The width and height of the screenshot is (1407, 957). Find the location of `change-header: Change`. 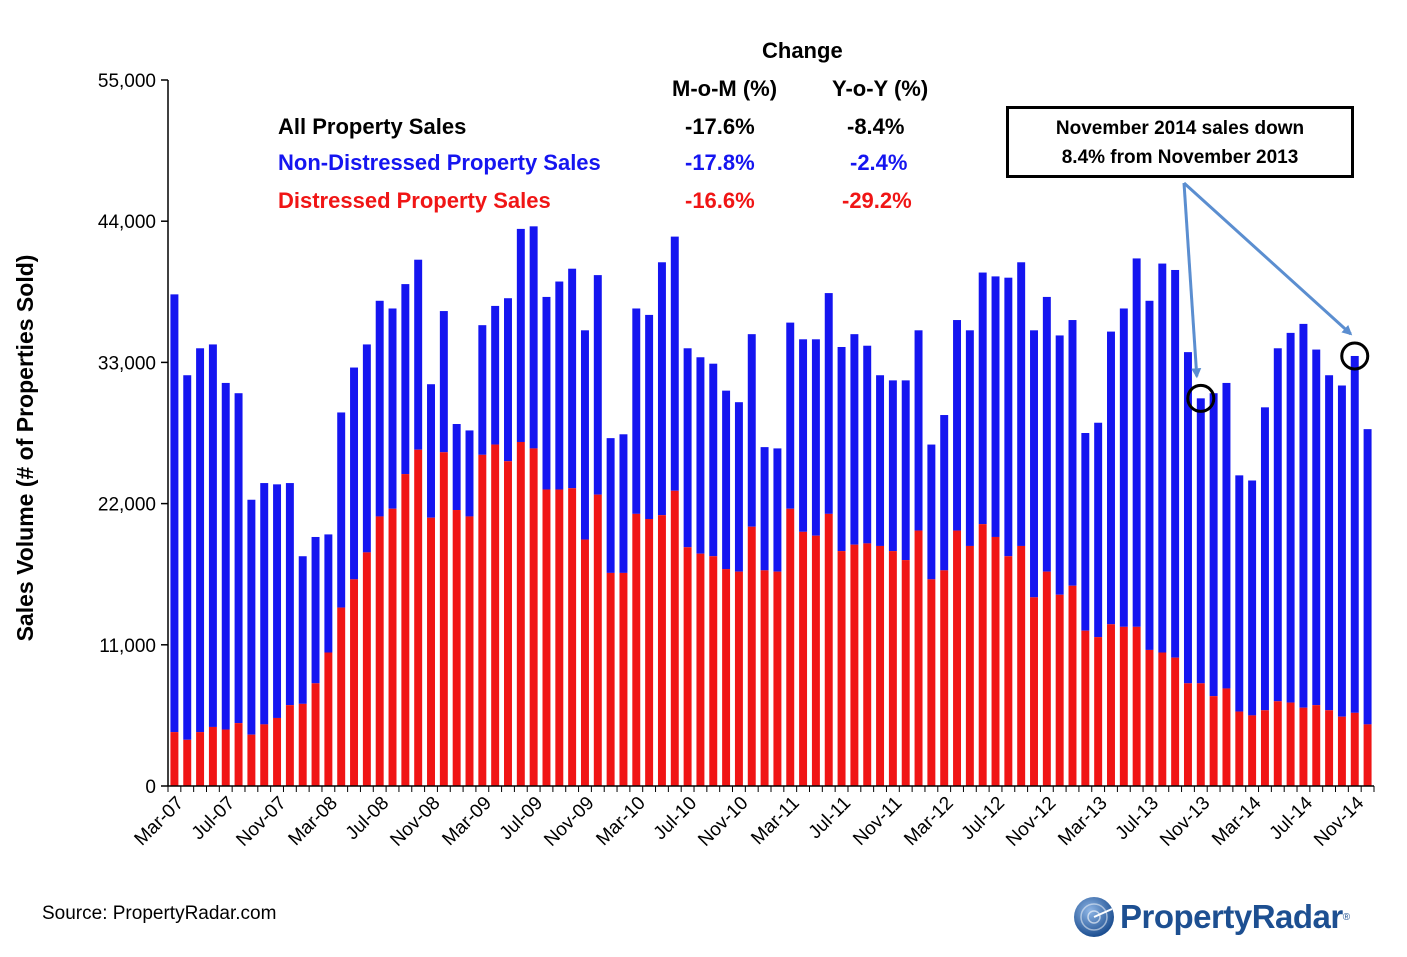

change-header: Change is located at coordinates (802, 50).